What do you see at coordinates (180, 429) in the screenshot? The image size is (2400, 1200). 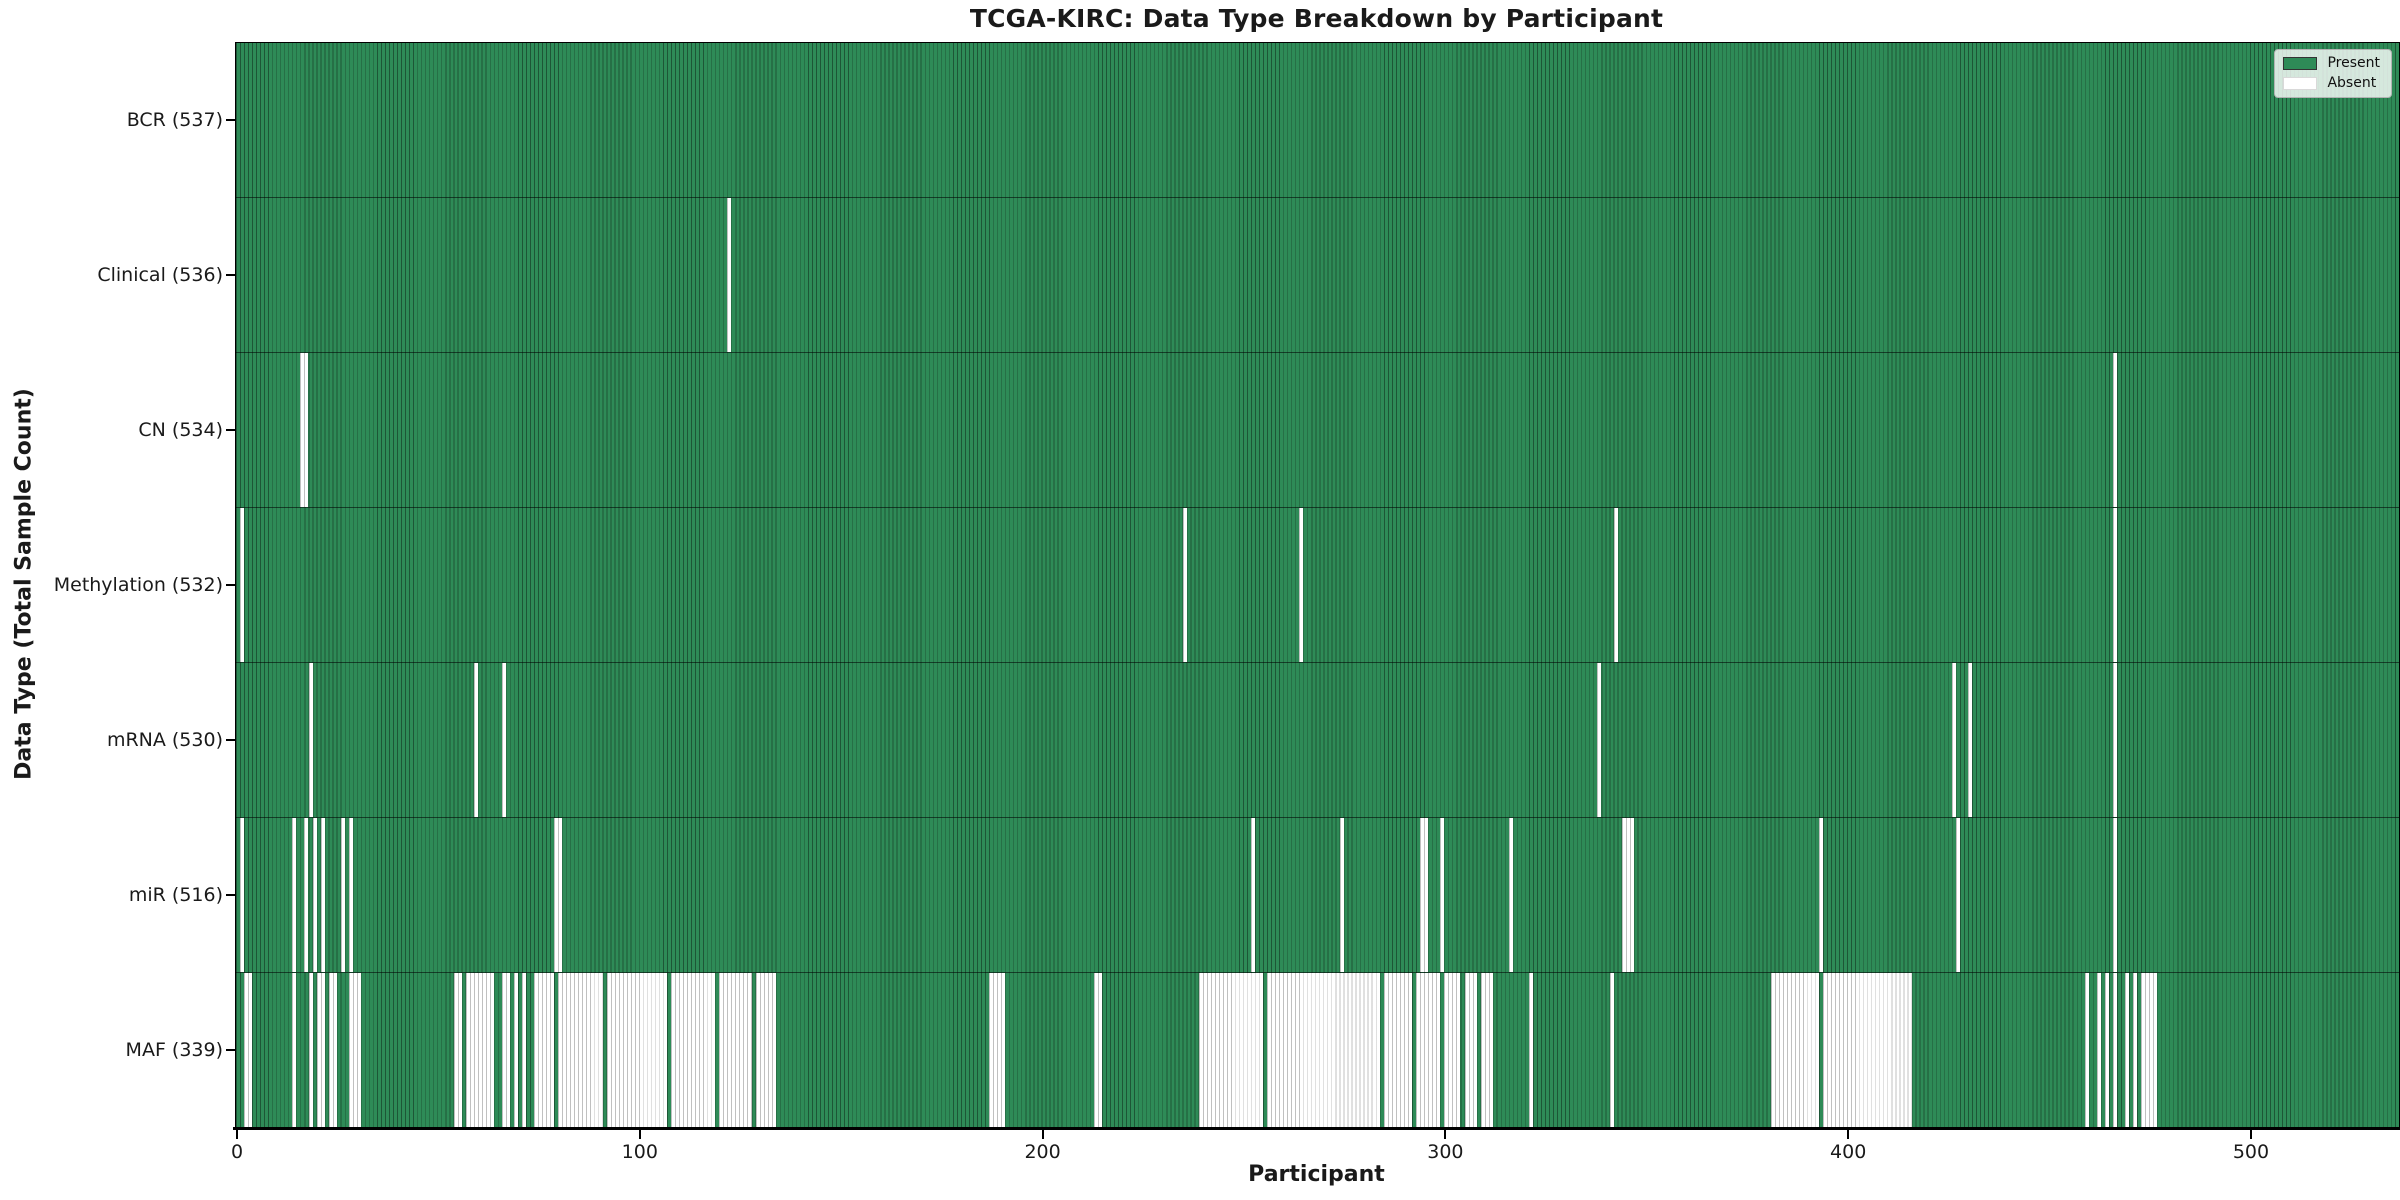 I see `y-tick-label-cn: CN (534)` at bounding box center [180, 429].